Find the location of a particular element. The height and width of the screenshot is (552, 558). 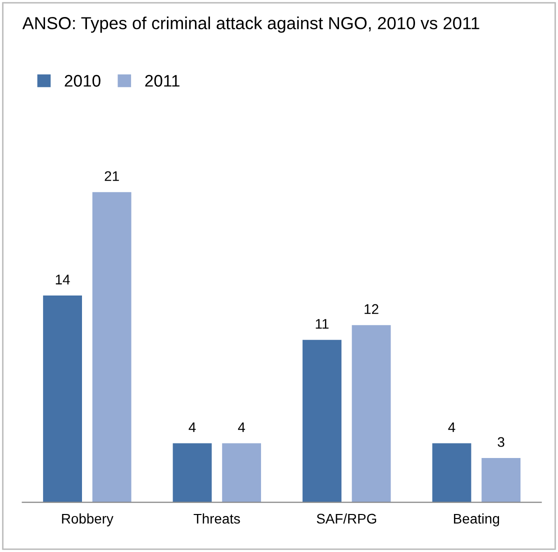

data-label: 3 is located at coordinates (501, 442).